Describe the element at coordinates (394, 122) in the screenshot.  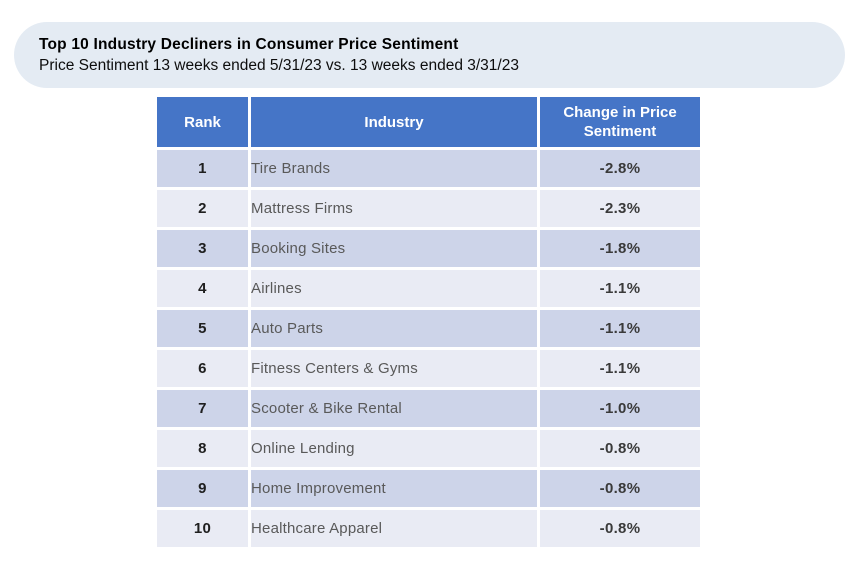
I see `column-header-industry: Industry` at that location.